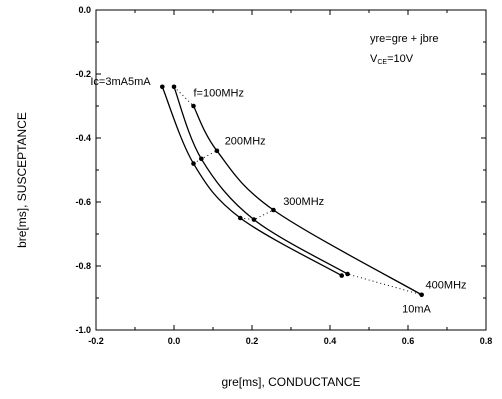  Describe the element at coordinates (83, 138) in the screenshot. I see `y-tick-label: -0.4` at that location.